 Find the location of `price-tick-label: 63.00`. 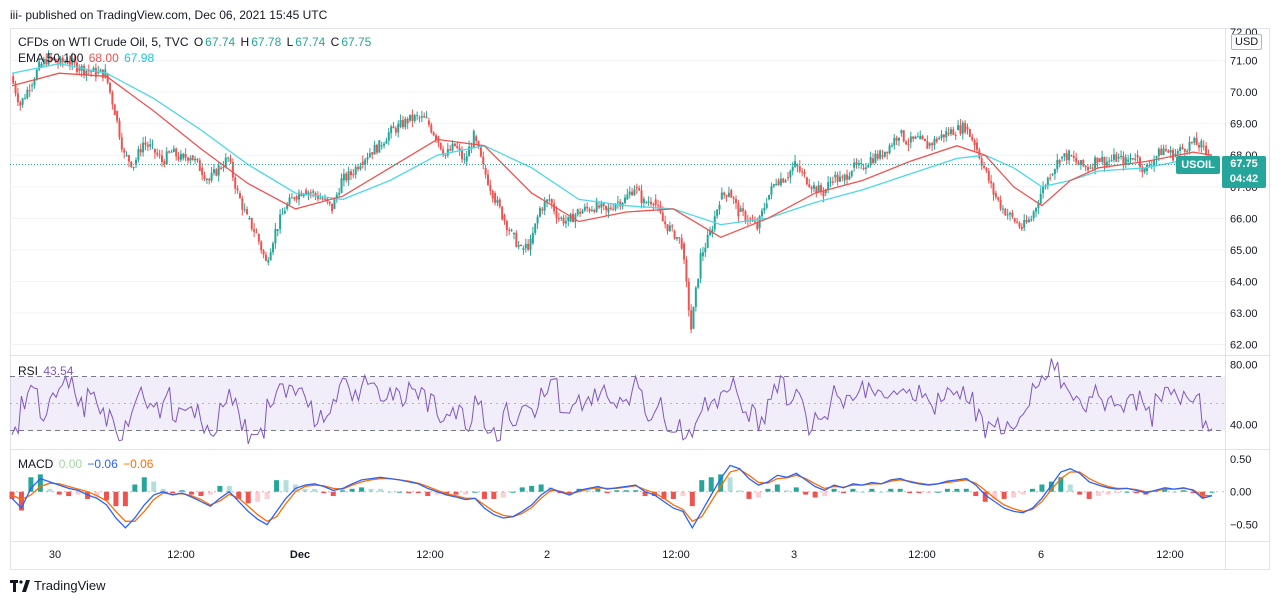

price-tick-label: 63.00 is located at coordinates (1244, 314).